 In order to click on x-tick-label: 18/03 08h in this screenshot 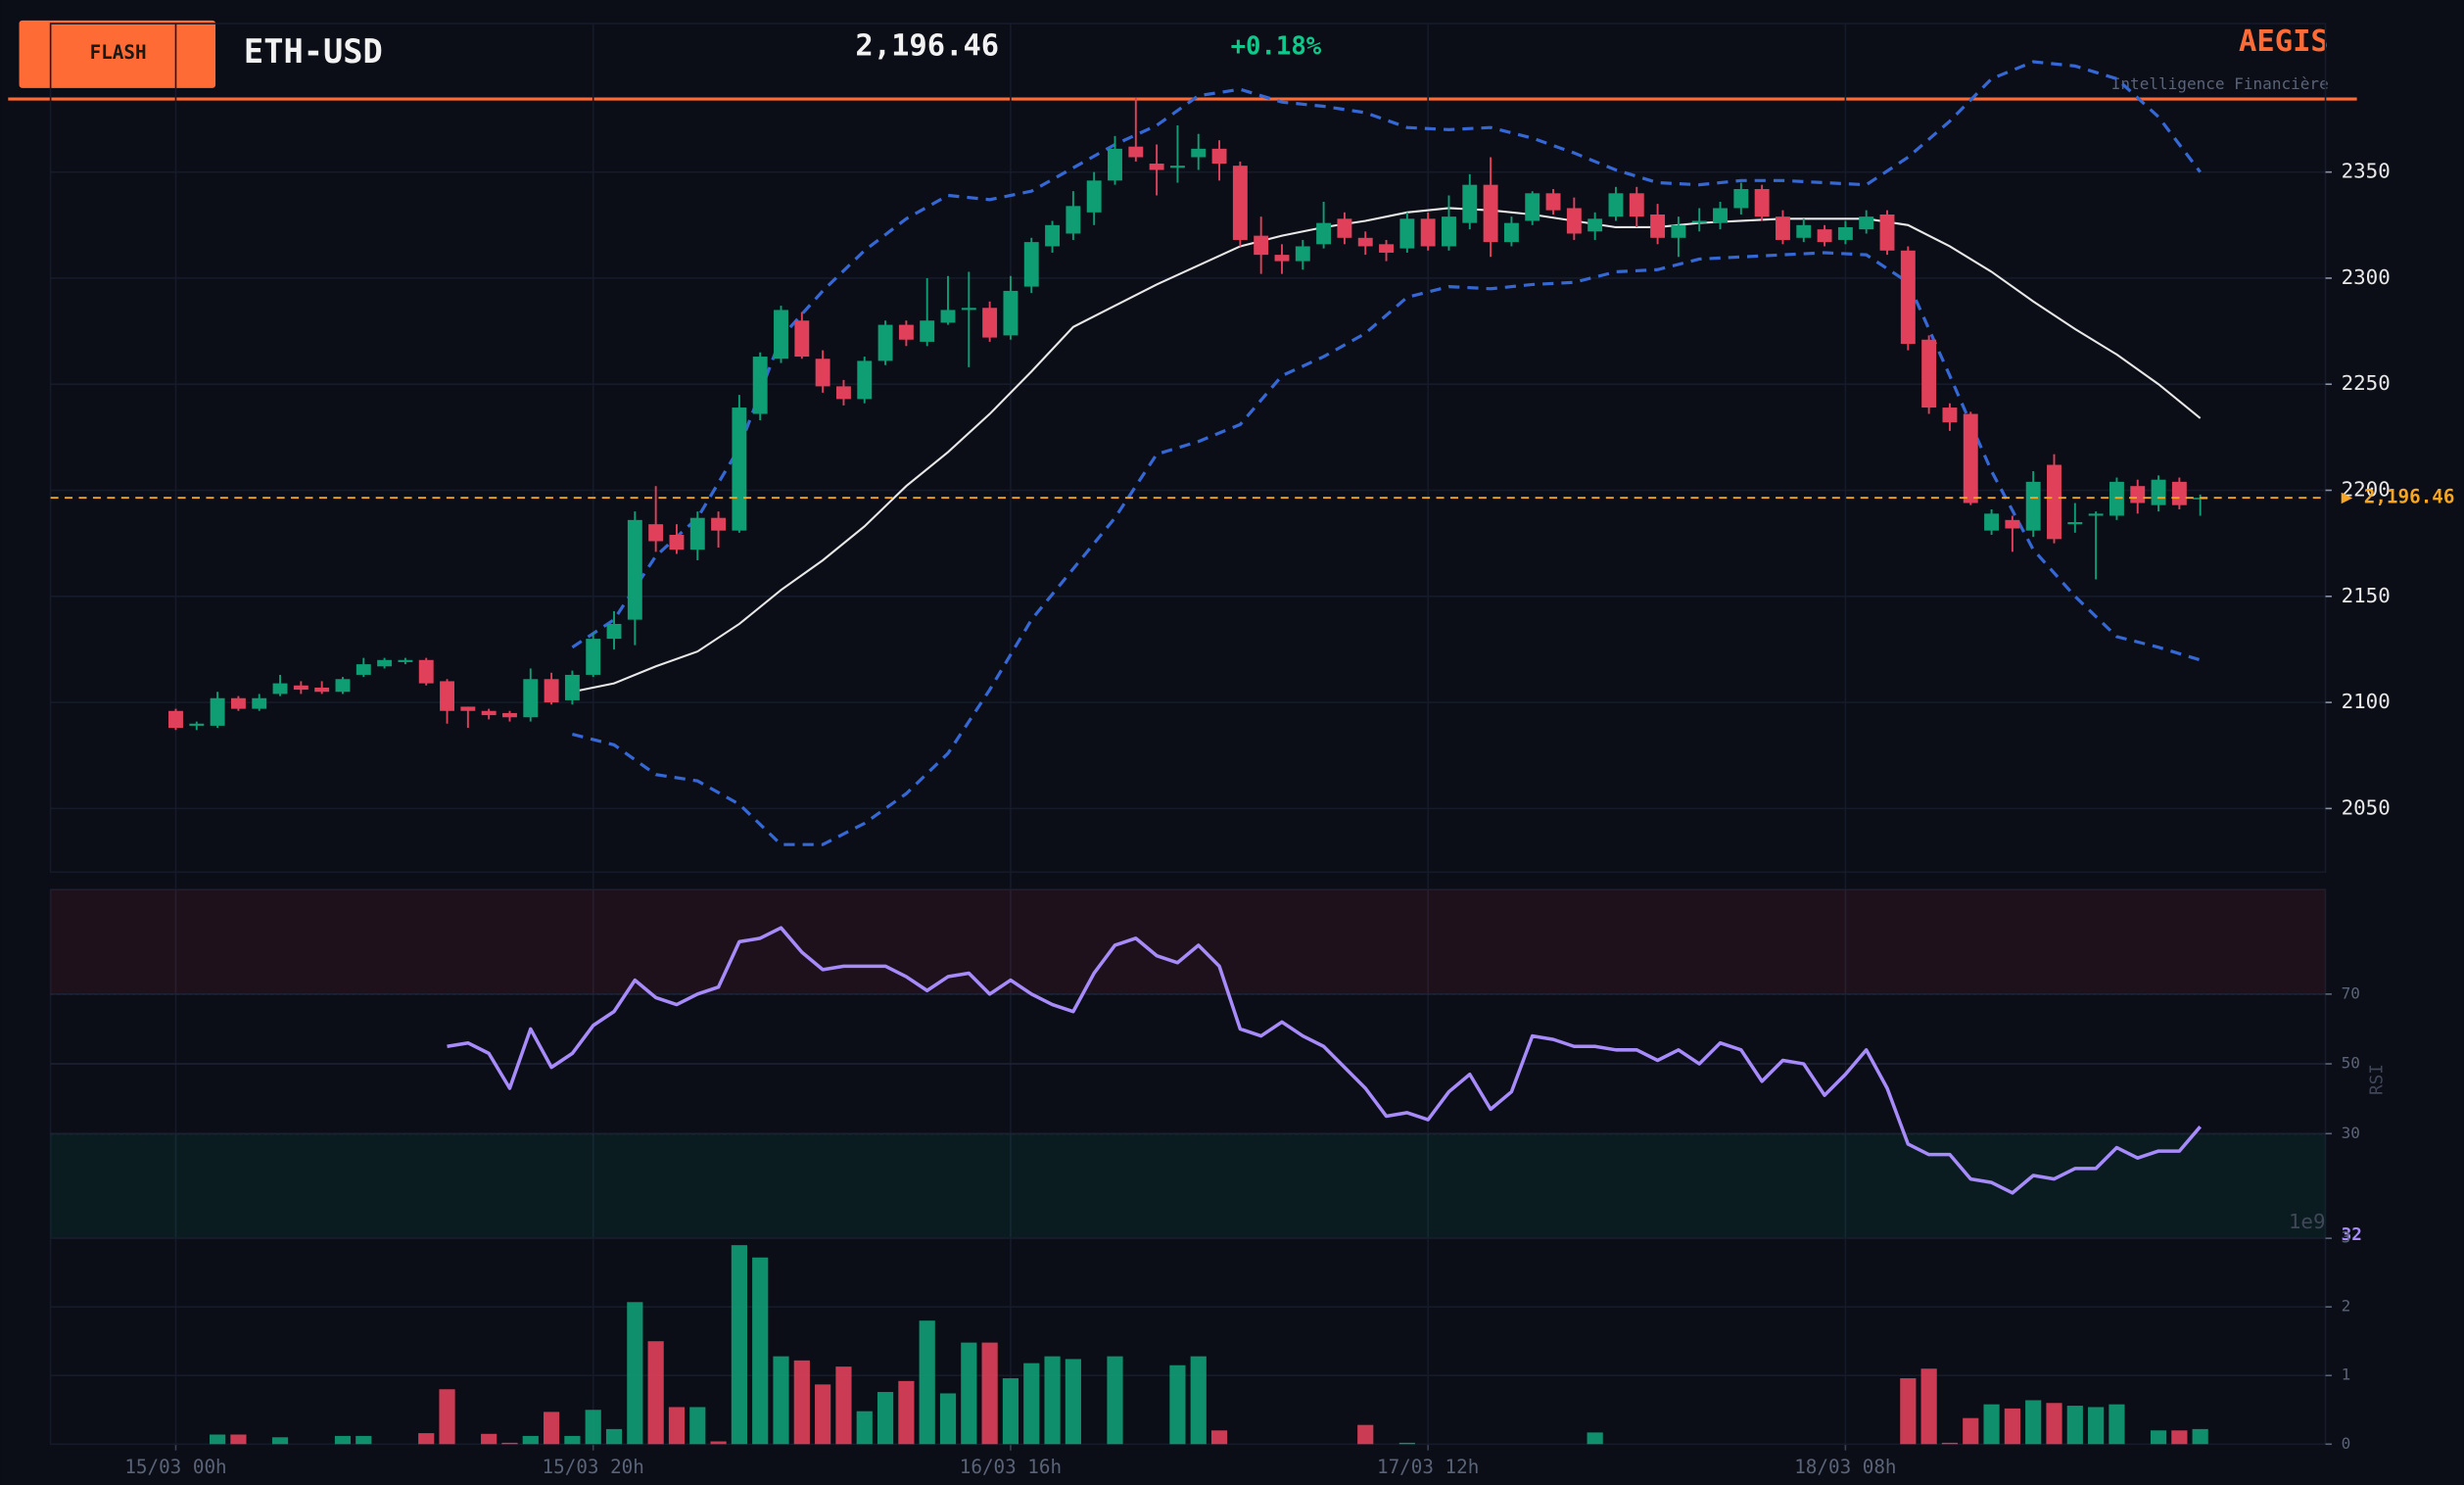, I will do `click(1845, 1467)`.